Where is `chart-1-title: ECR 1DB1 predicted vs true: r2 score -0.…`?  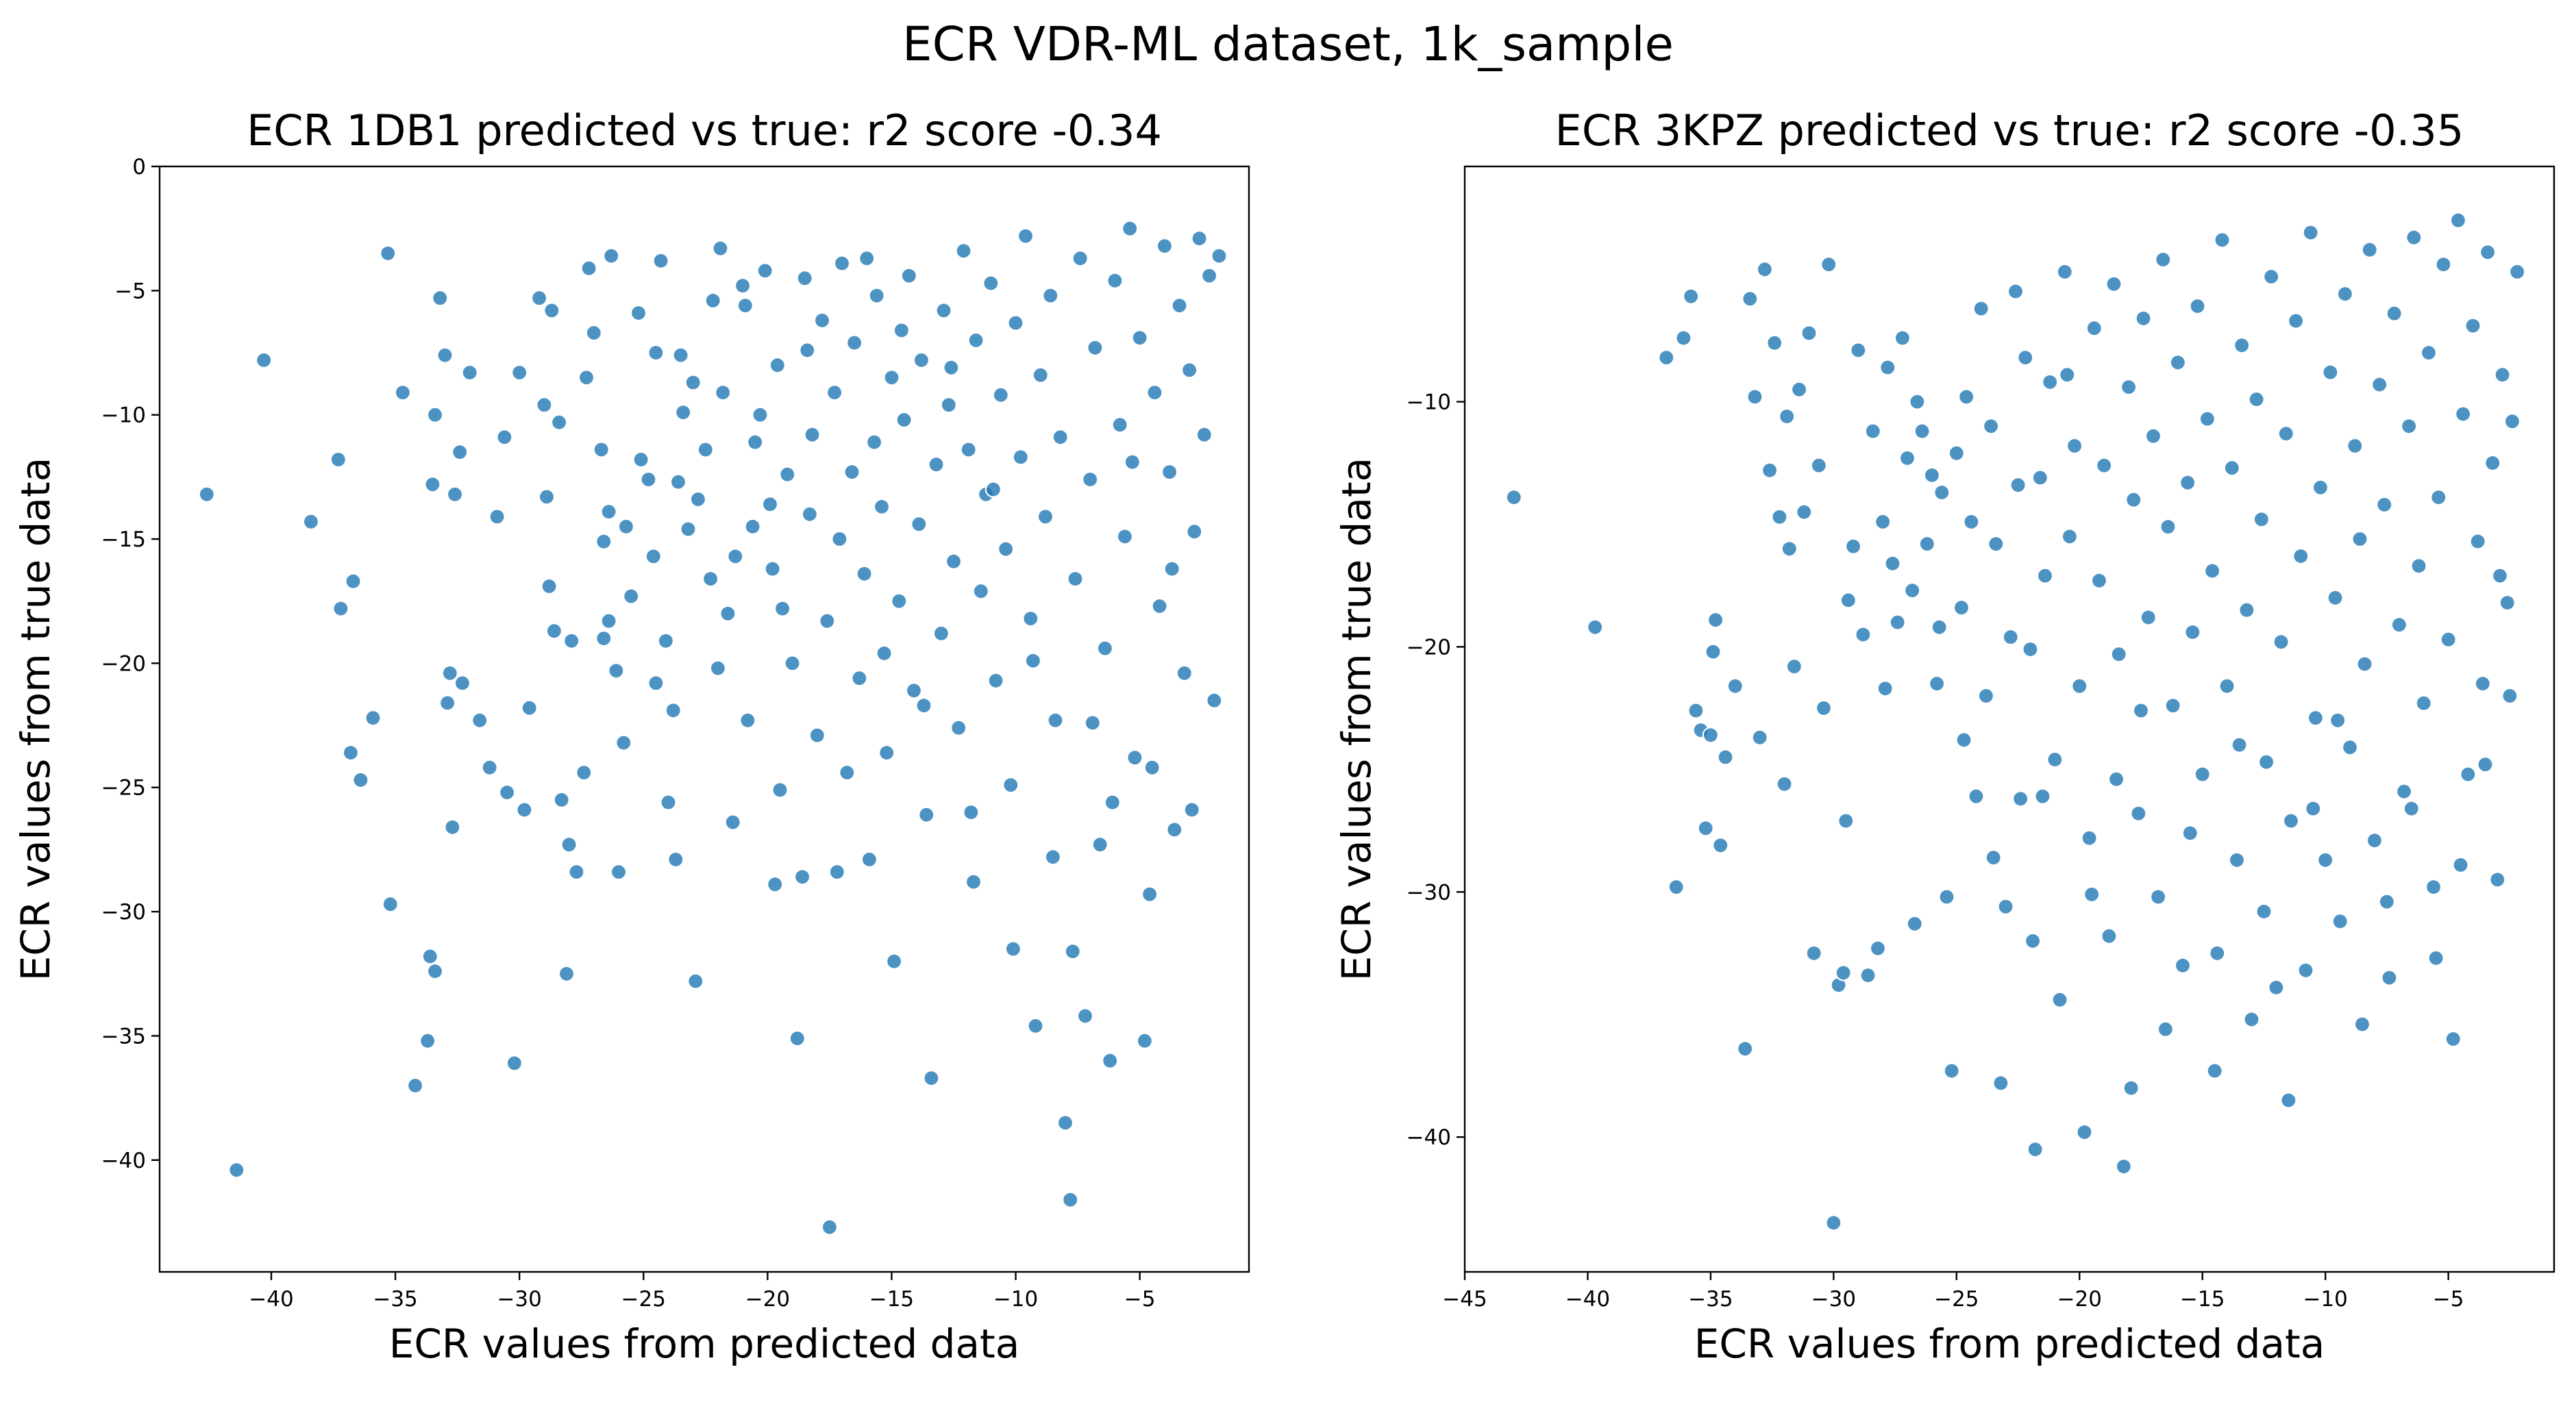
chart-1-title: ECR 1DB1 predicted vs true: r2 score -0.… is located at coordinates (704, 130).